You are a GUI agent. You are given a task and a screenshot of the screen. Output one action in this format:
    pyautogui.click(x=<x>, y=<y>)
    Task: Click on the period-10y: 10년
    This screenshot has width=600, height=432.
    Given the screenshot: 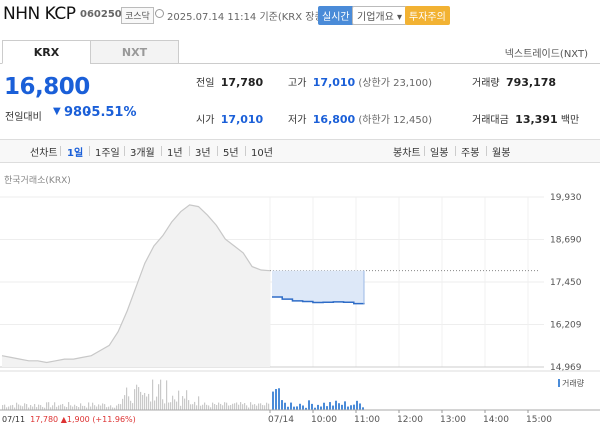 What is the action you would take?
    pyautogui.click(x=262, y=153)
    